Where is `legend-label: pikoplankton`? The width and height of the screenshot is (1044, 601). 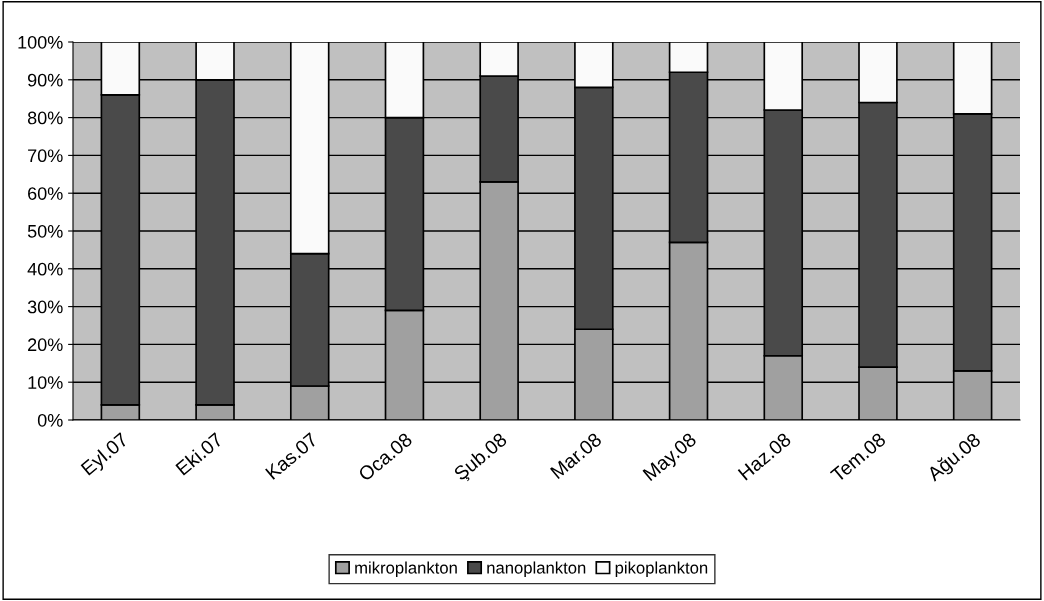 legend-label: pikoplankton is located at coordinates (661, 569).